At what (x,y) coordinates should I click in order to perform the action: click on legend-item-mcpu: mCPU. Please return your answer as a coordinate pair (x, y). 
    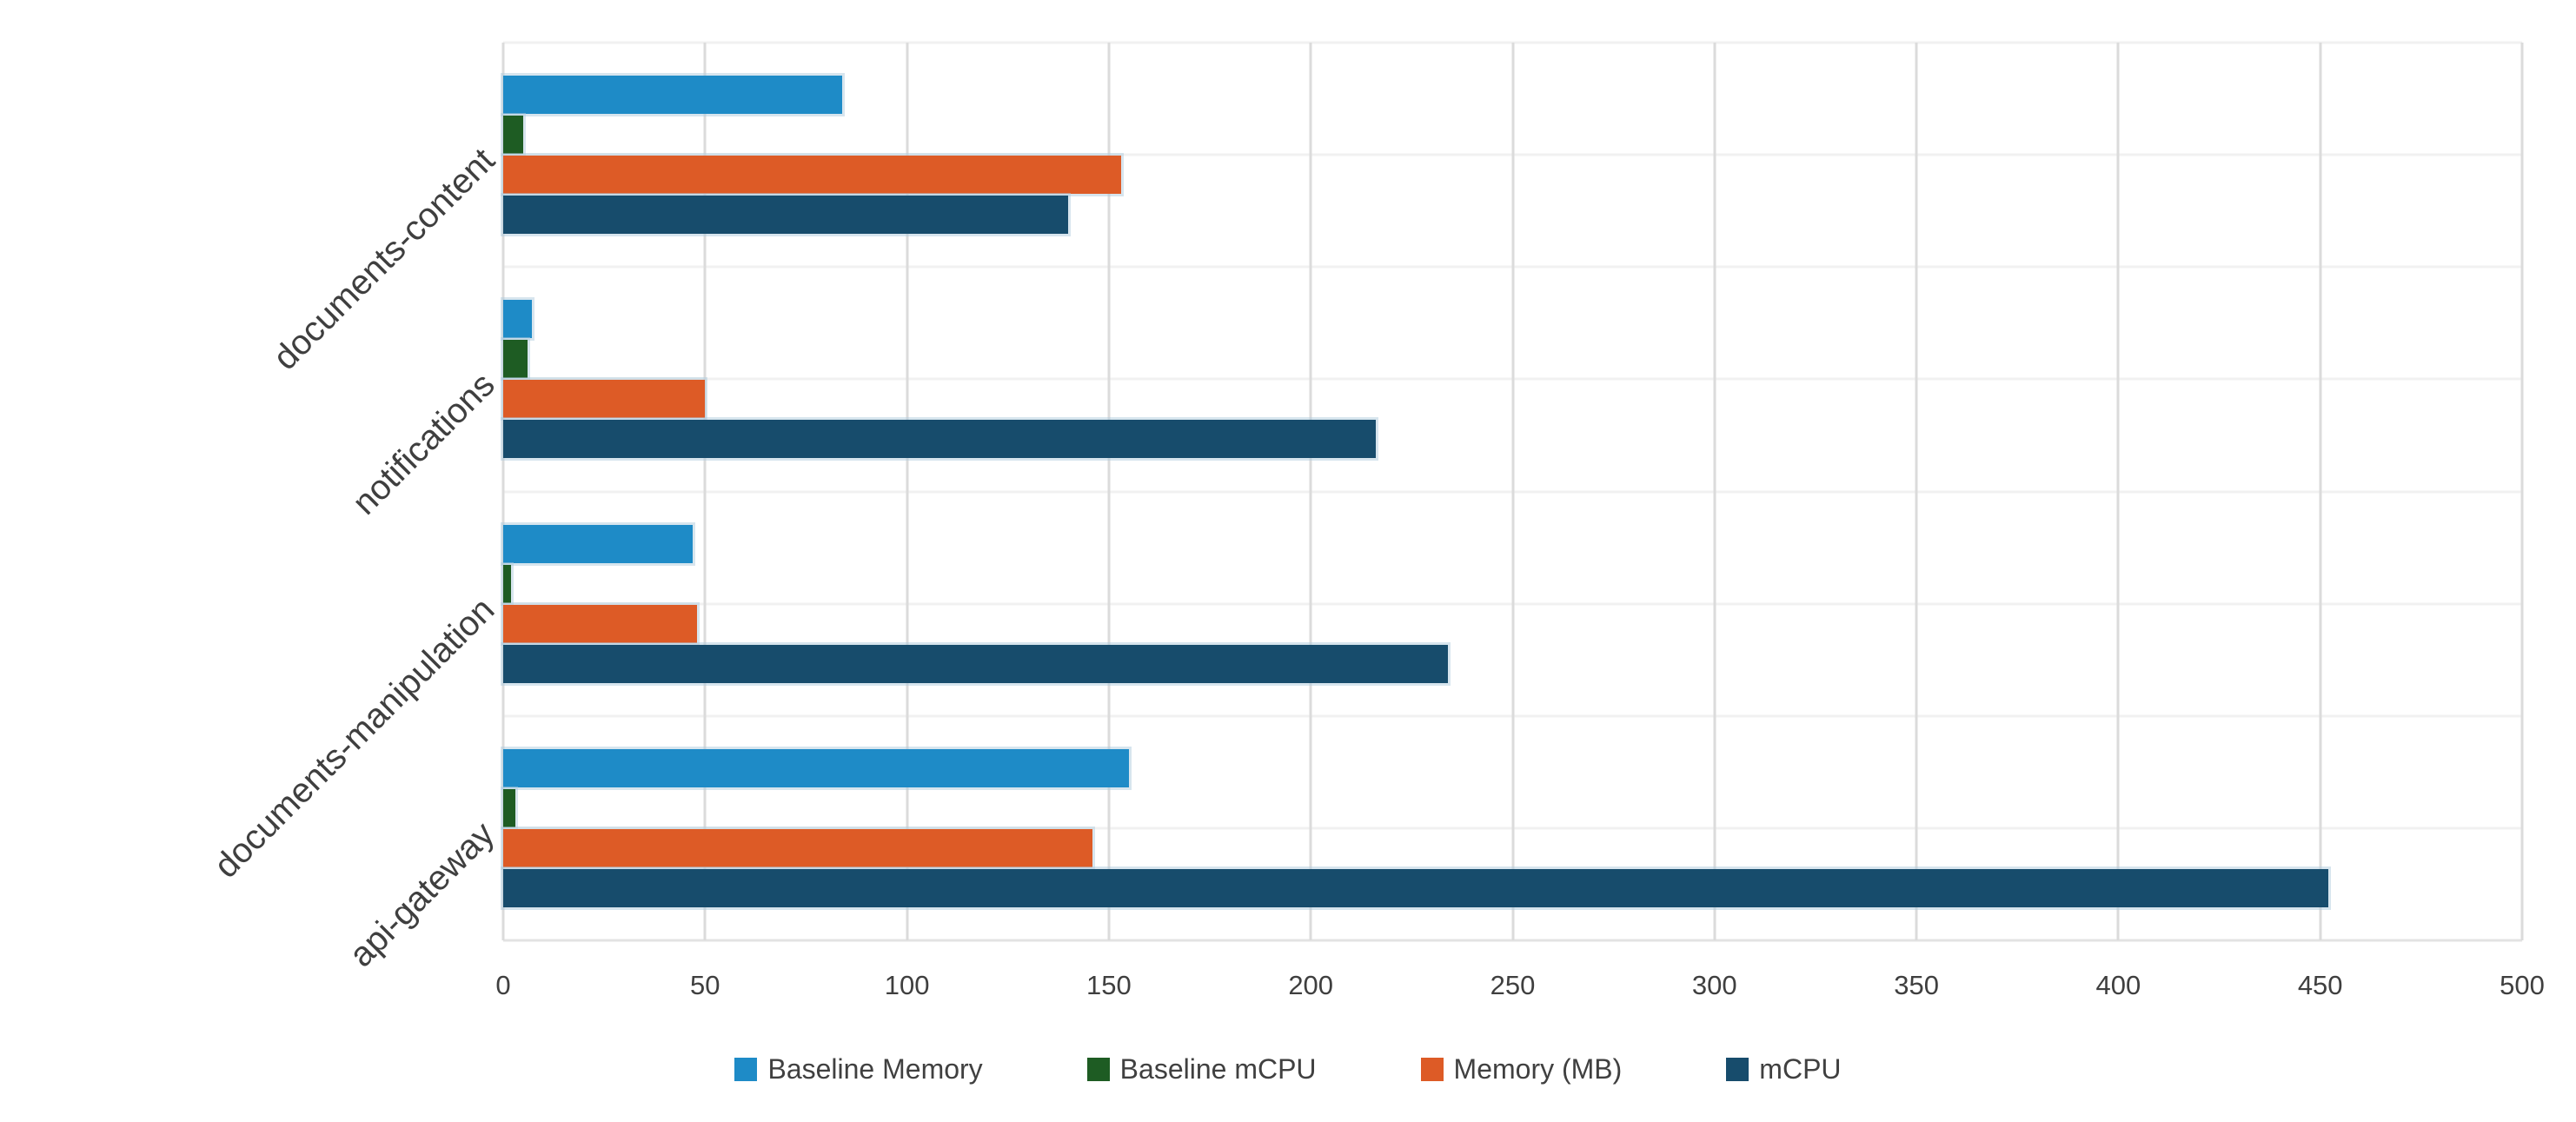
    Looking at the image, I should click on (1784, 1069).